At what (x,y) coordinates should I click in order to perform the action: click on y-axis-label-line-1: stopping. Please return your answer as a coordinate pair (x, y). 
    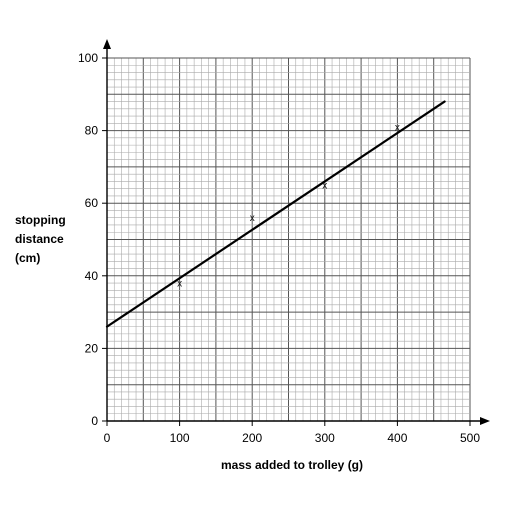
    Looking at the image, I should click on (40, 220).